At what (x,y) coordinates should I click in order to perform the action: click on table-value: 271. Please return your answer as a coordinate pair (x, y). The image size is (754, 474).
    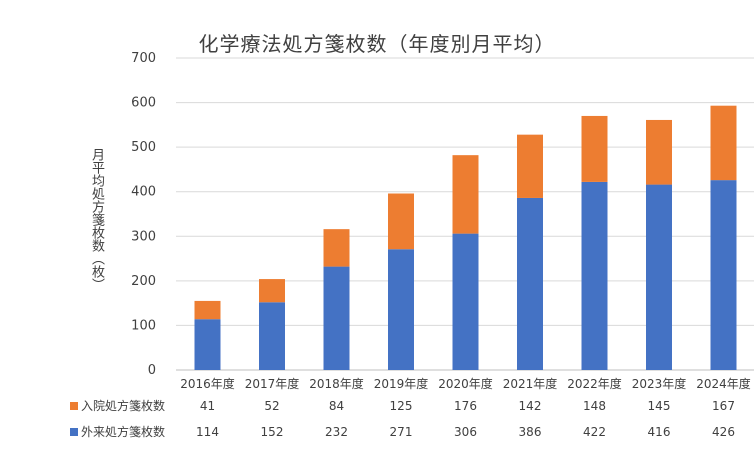
    Looking at the image, I should click on (401, 432).